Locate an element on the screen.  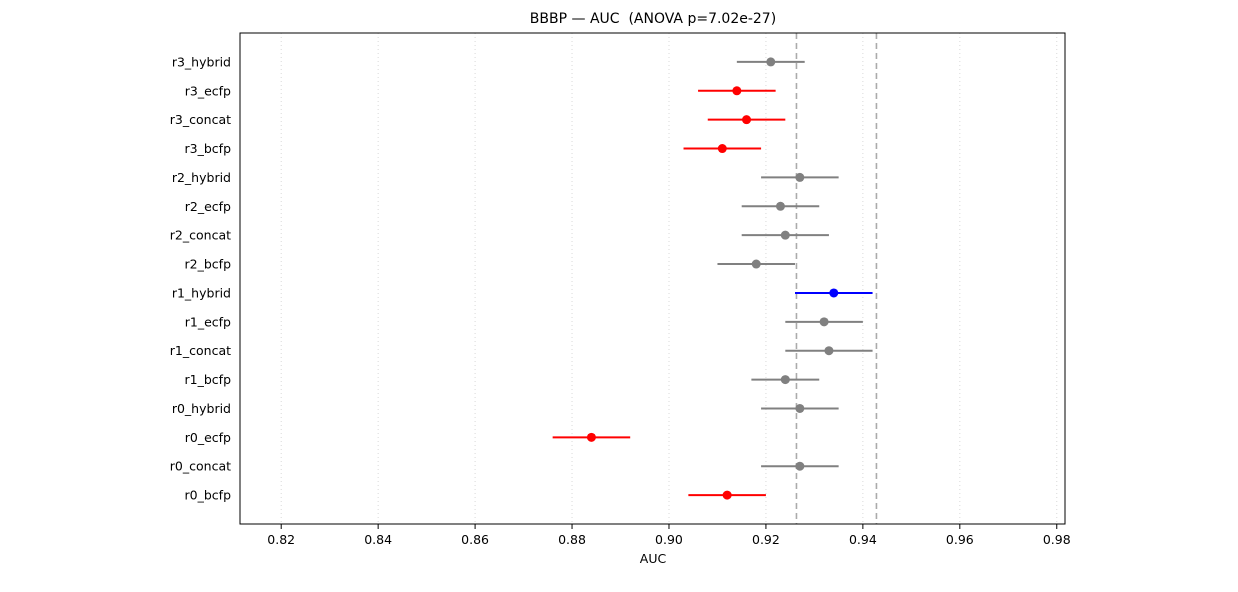
y-category-label: r1_hybrid is located at coordinates (201, 292).